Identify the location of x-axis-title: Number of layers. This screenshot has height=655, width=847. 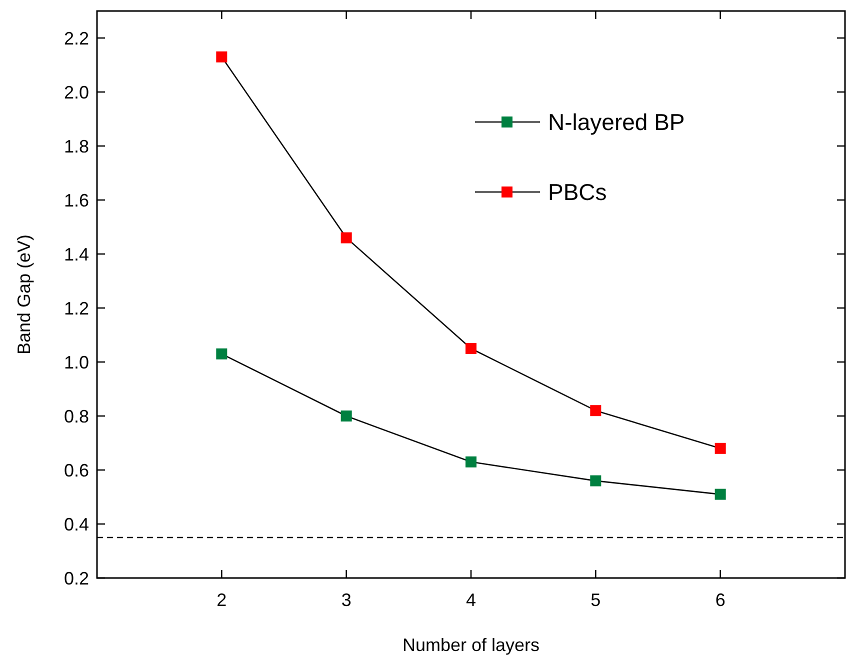
(471, 645).